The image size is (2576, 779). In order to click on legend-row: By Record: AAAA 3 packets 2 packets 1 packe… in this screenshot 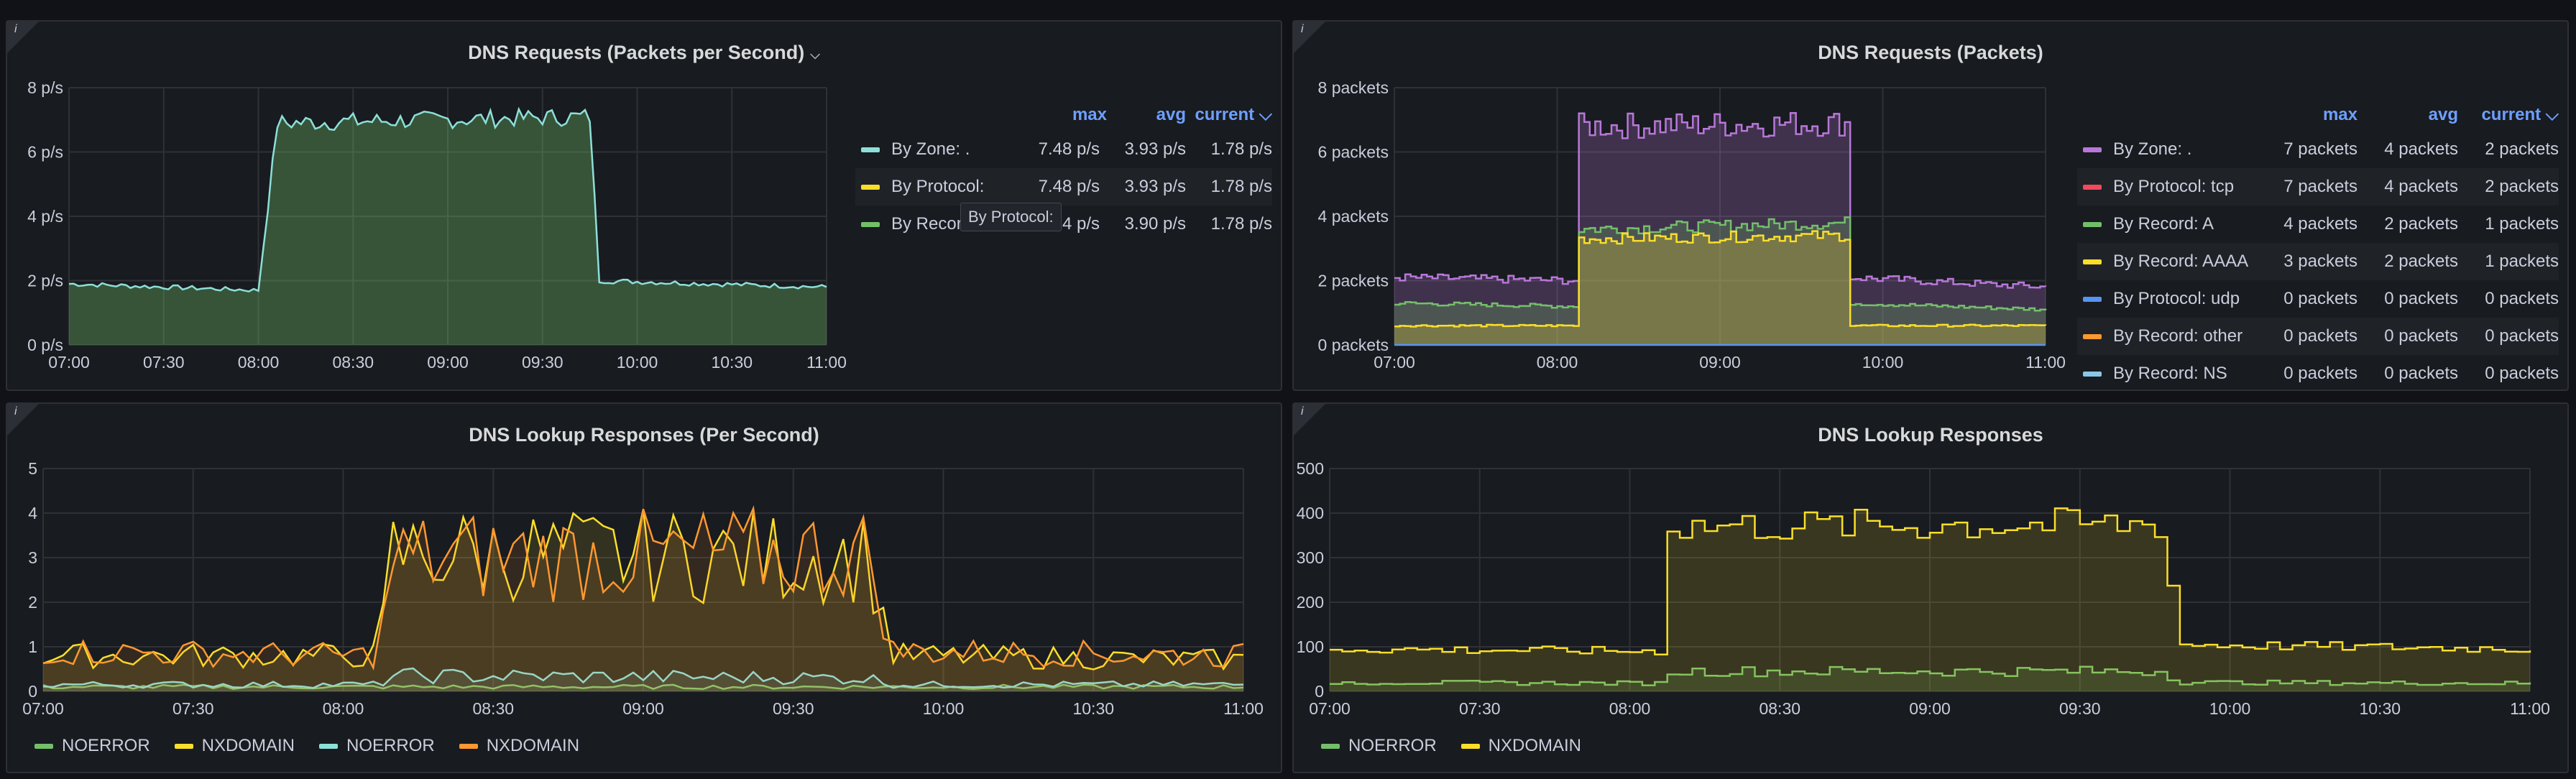, I will do `click(2318, 261)`.